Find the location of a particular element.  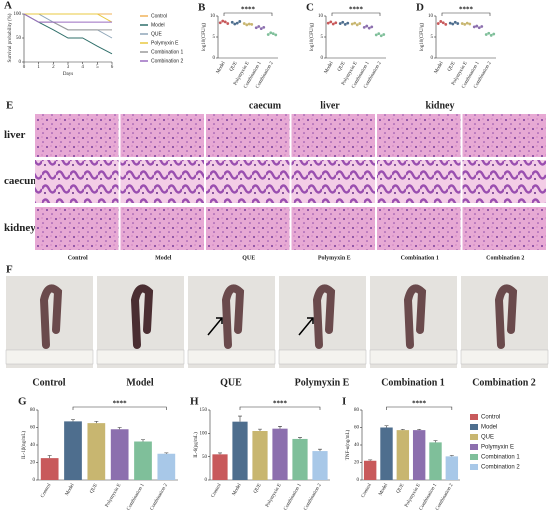

survival-line is located at coordinates (67, 18).